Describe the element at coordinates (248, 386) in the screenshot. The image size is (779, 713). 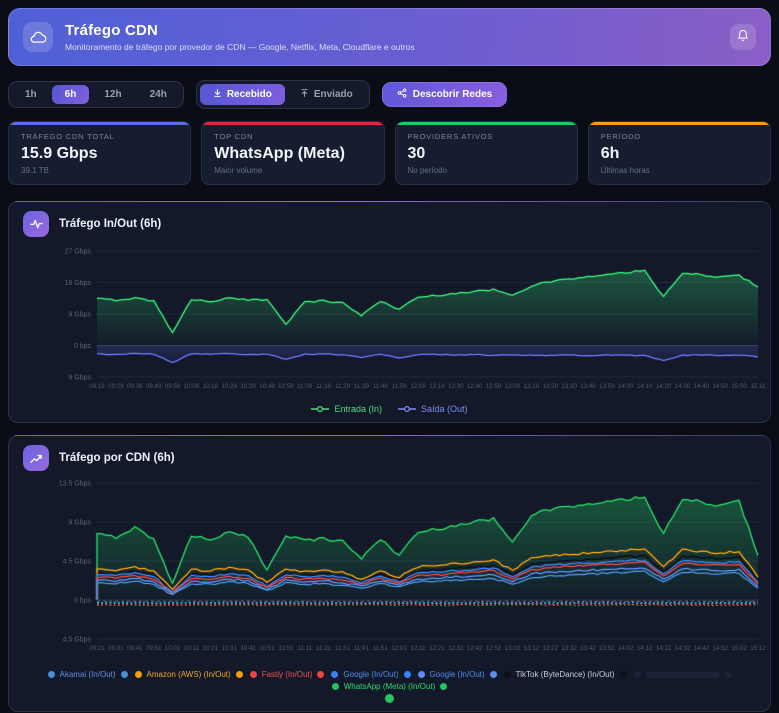
I see `x-tick-label: 10:39` at that location.